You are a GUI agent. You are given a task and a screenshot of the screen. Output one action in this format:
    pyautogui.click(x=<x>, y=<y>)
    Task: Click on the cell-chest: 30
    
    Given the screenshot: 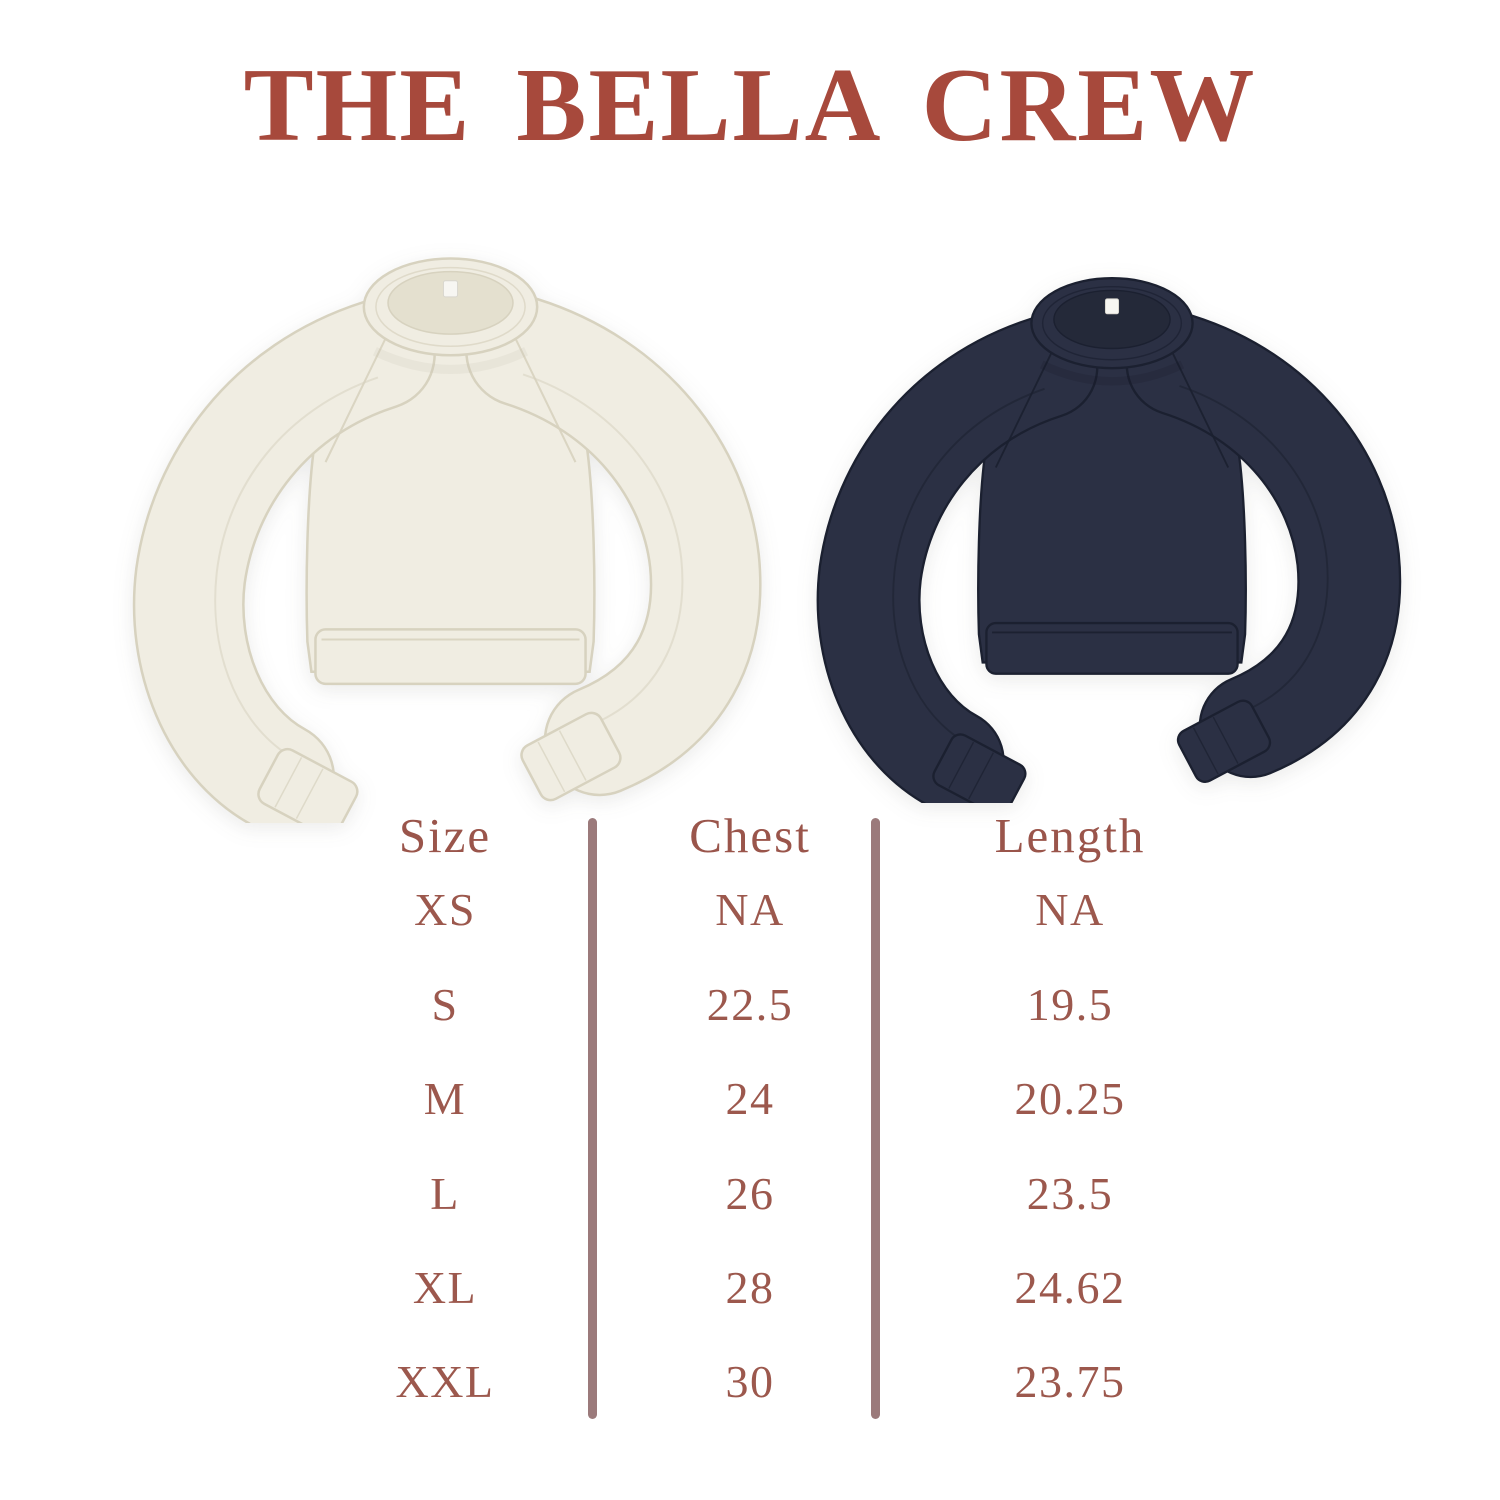 What is the action you would take?
    pyautogui.click(x=750, y=1381)
    